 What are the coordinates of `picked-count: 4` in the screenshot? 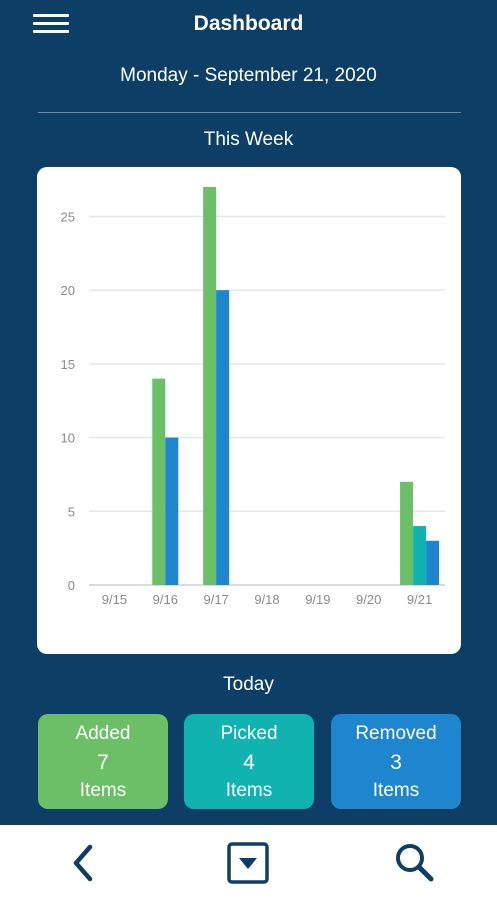 It's located at (249, 762).